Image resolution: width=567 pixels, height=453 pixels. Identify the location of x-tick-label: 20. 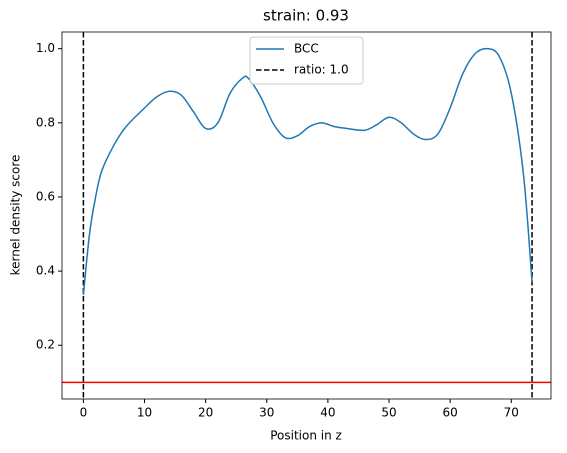
(205, 413).